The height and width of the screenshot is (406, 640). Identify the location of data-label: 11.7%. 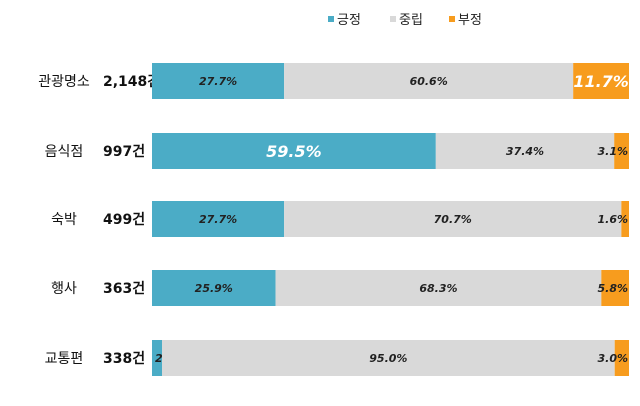
(601, 81).